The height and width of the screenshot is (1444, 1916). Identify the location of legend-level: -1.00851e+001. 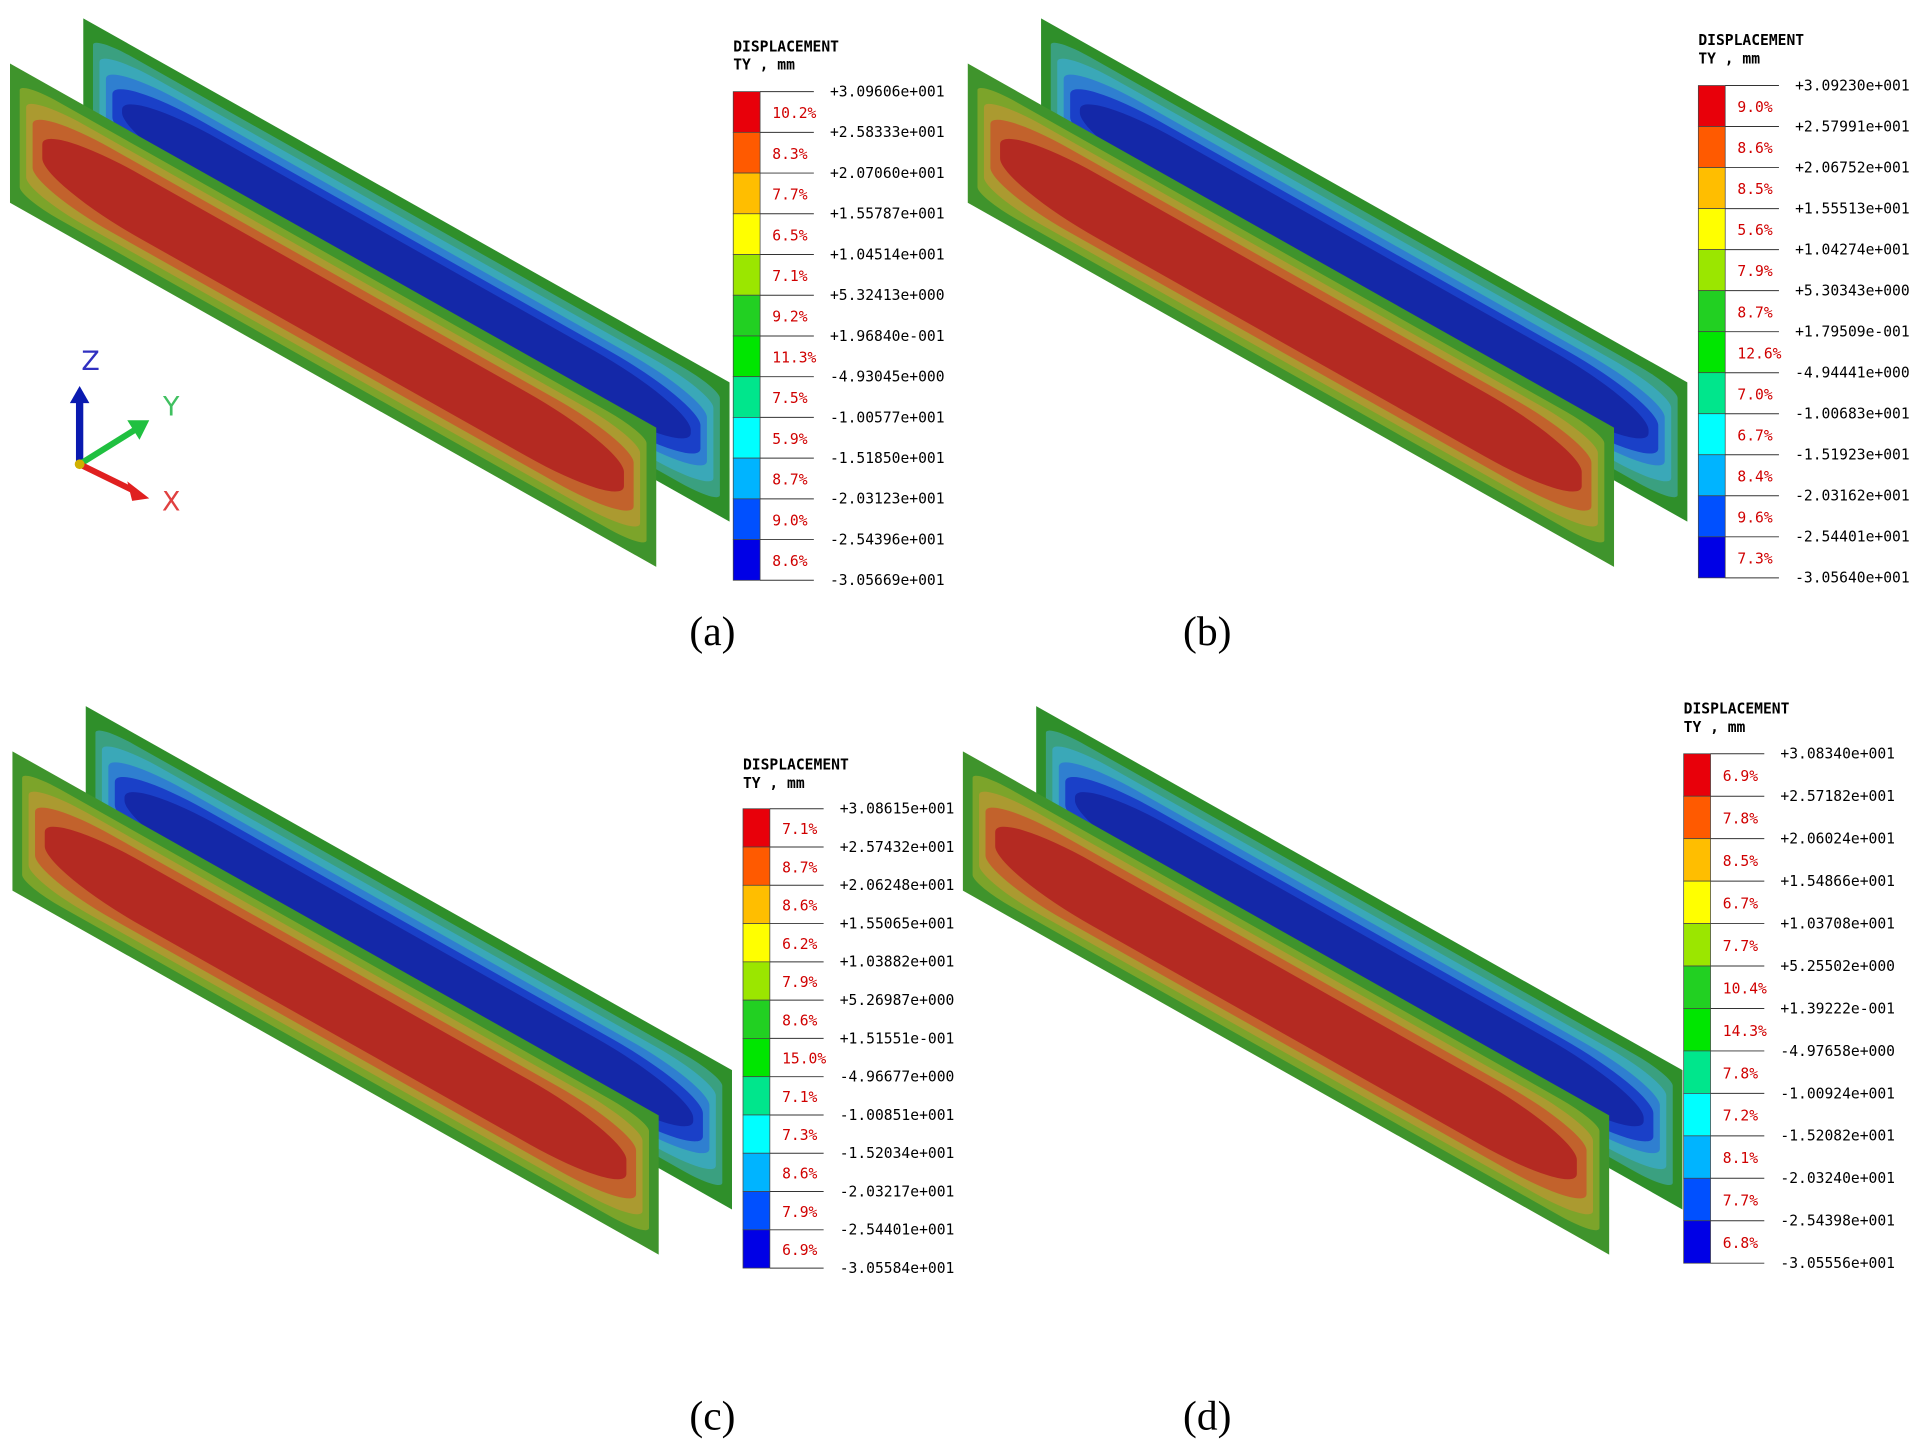
(897, 1115).